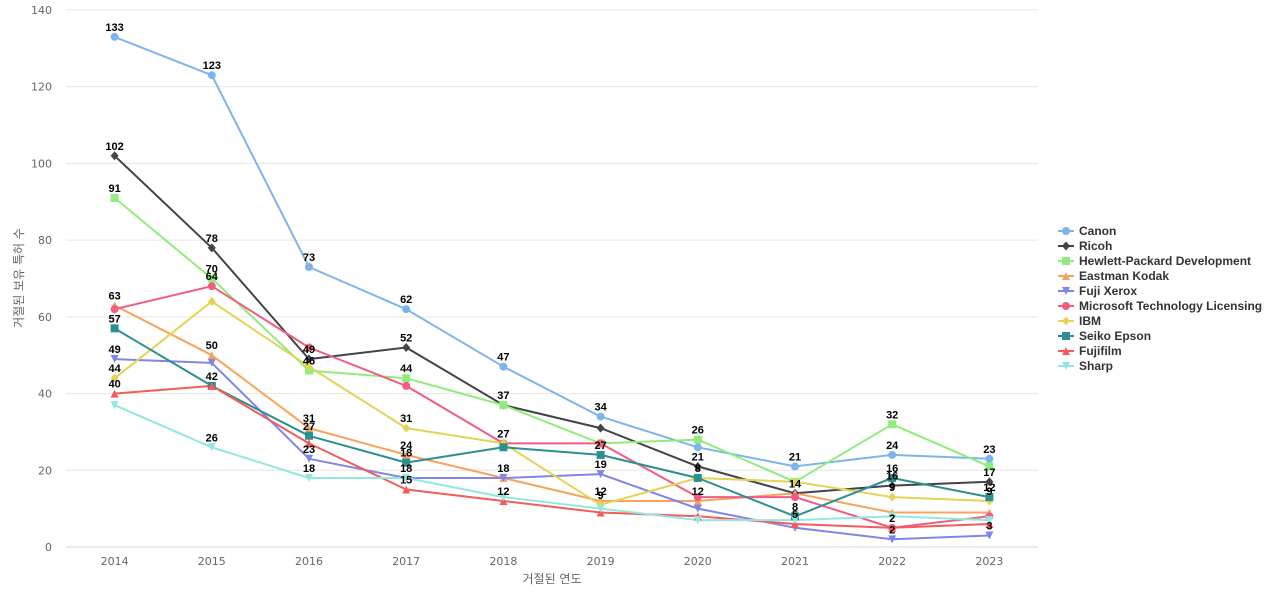 This screenshot has width=1280, height=600. Describe the element at coordinates (1095, 246) in the screenshot. I see `legend-label: Ricoh` at that location.